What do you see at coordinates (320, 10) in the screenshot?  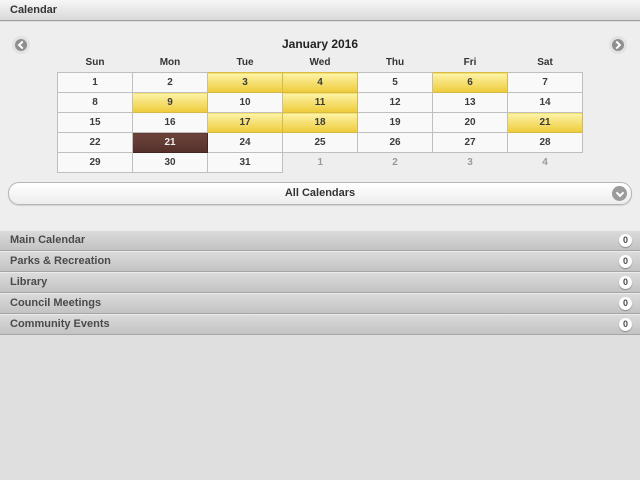 I see `app-header: Calendar` at bounding box center [320, 10].